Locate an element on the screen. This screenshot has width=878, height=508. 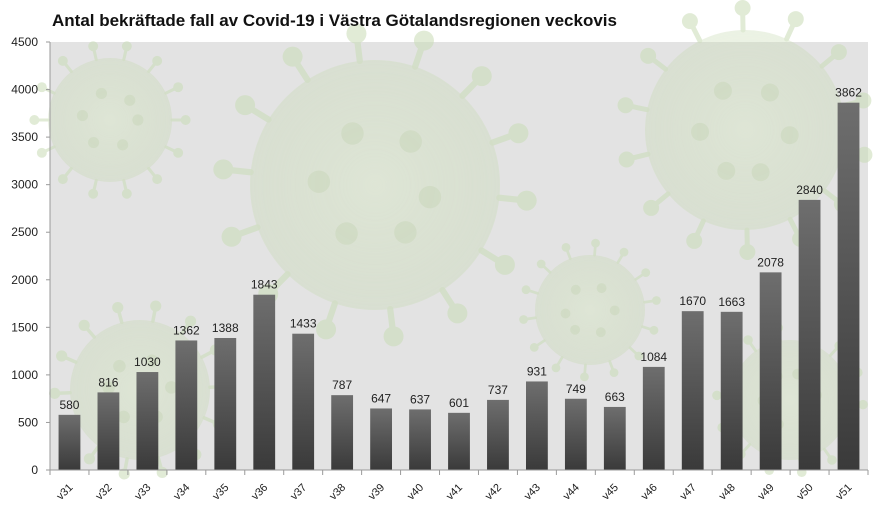
x-tick-label: v43 is located at coordinates (532, 492).